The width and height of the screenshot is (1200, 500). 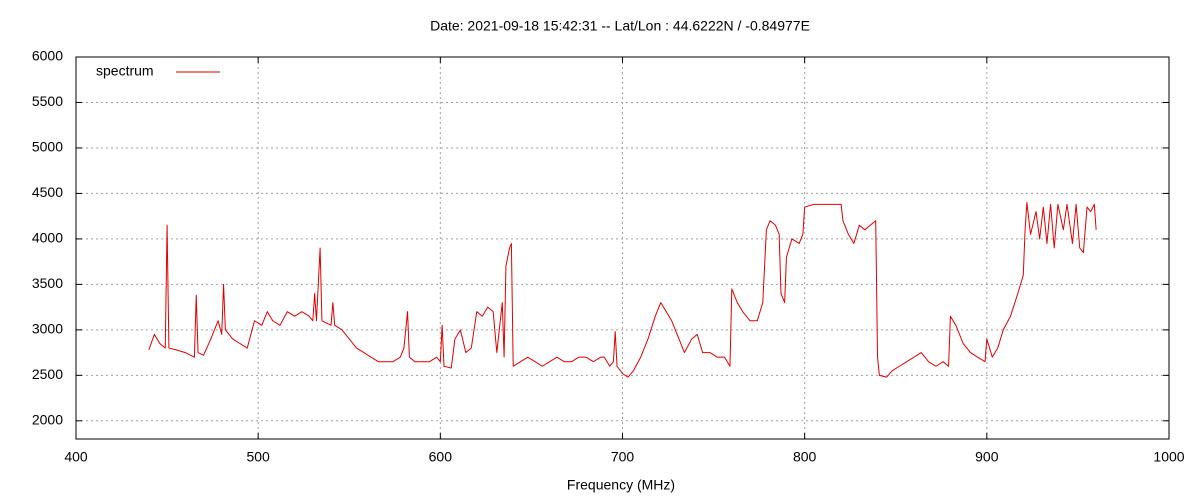 I want to click on x-tick-label: 1000, so click(x=1168, y=457).